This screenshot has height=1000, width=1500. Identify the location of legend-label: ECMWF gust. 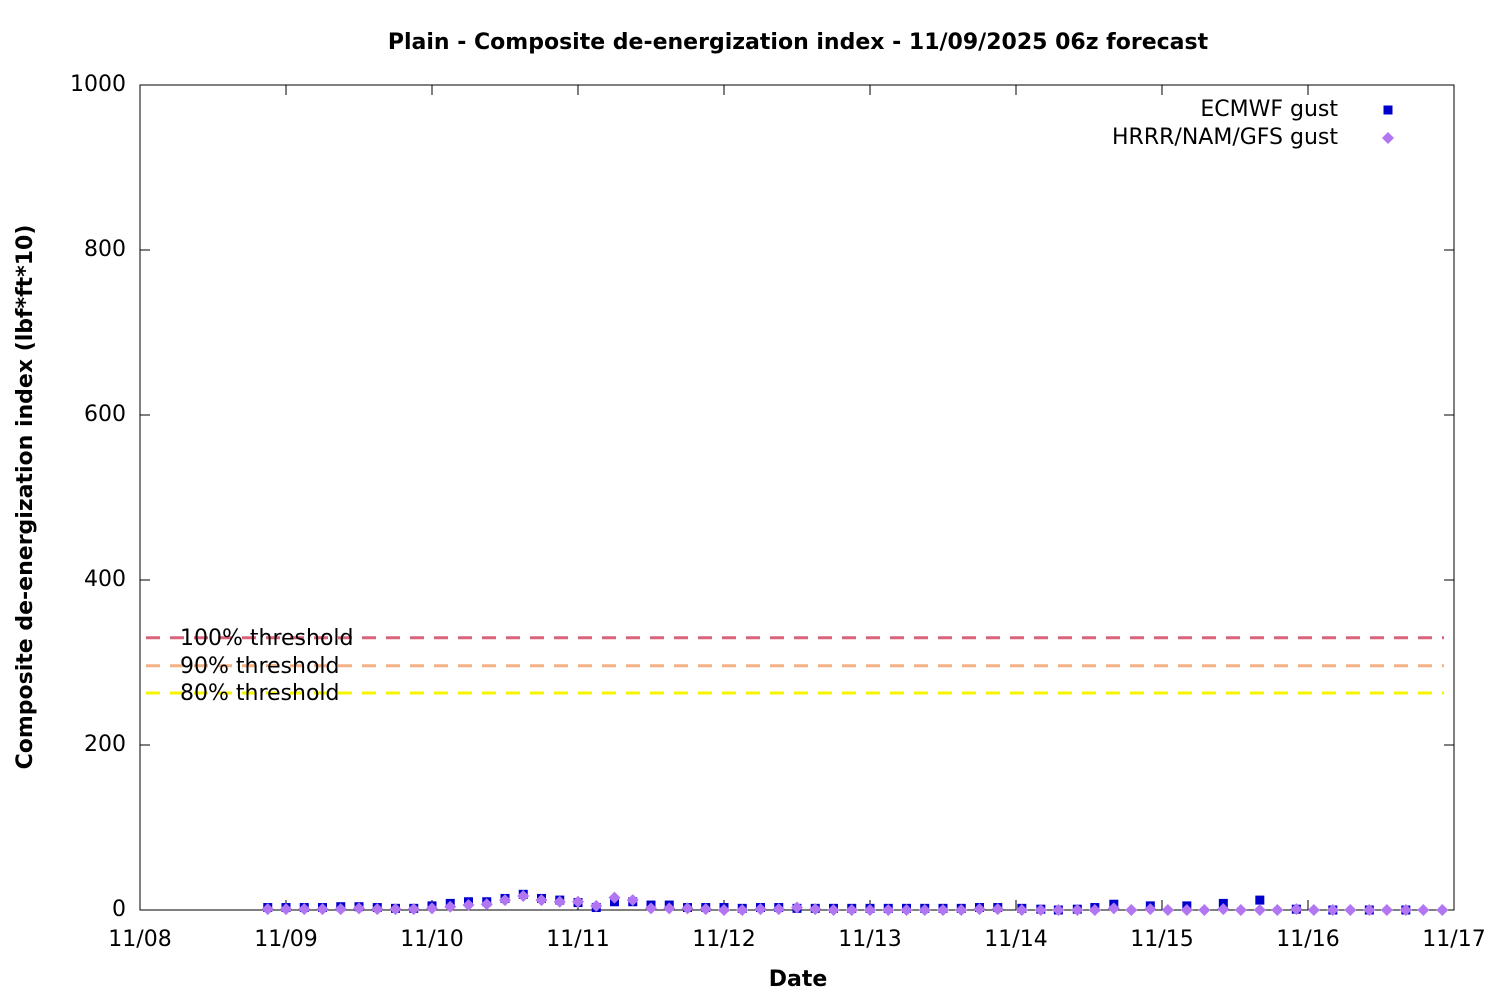
(1269, 109).